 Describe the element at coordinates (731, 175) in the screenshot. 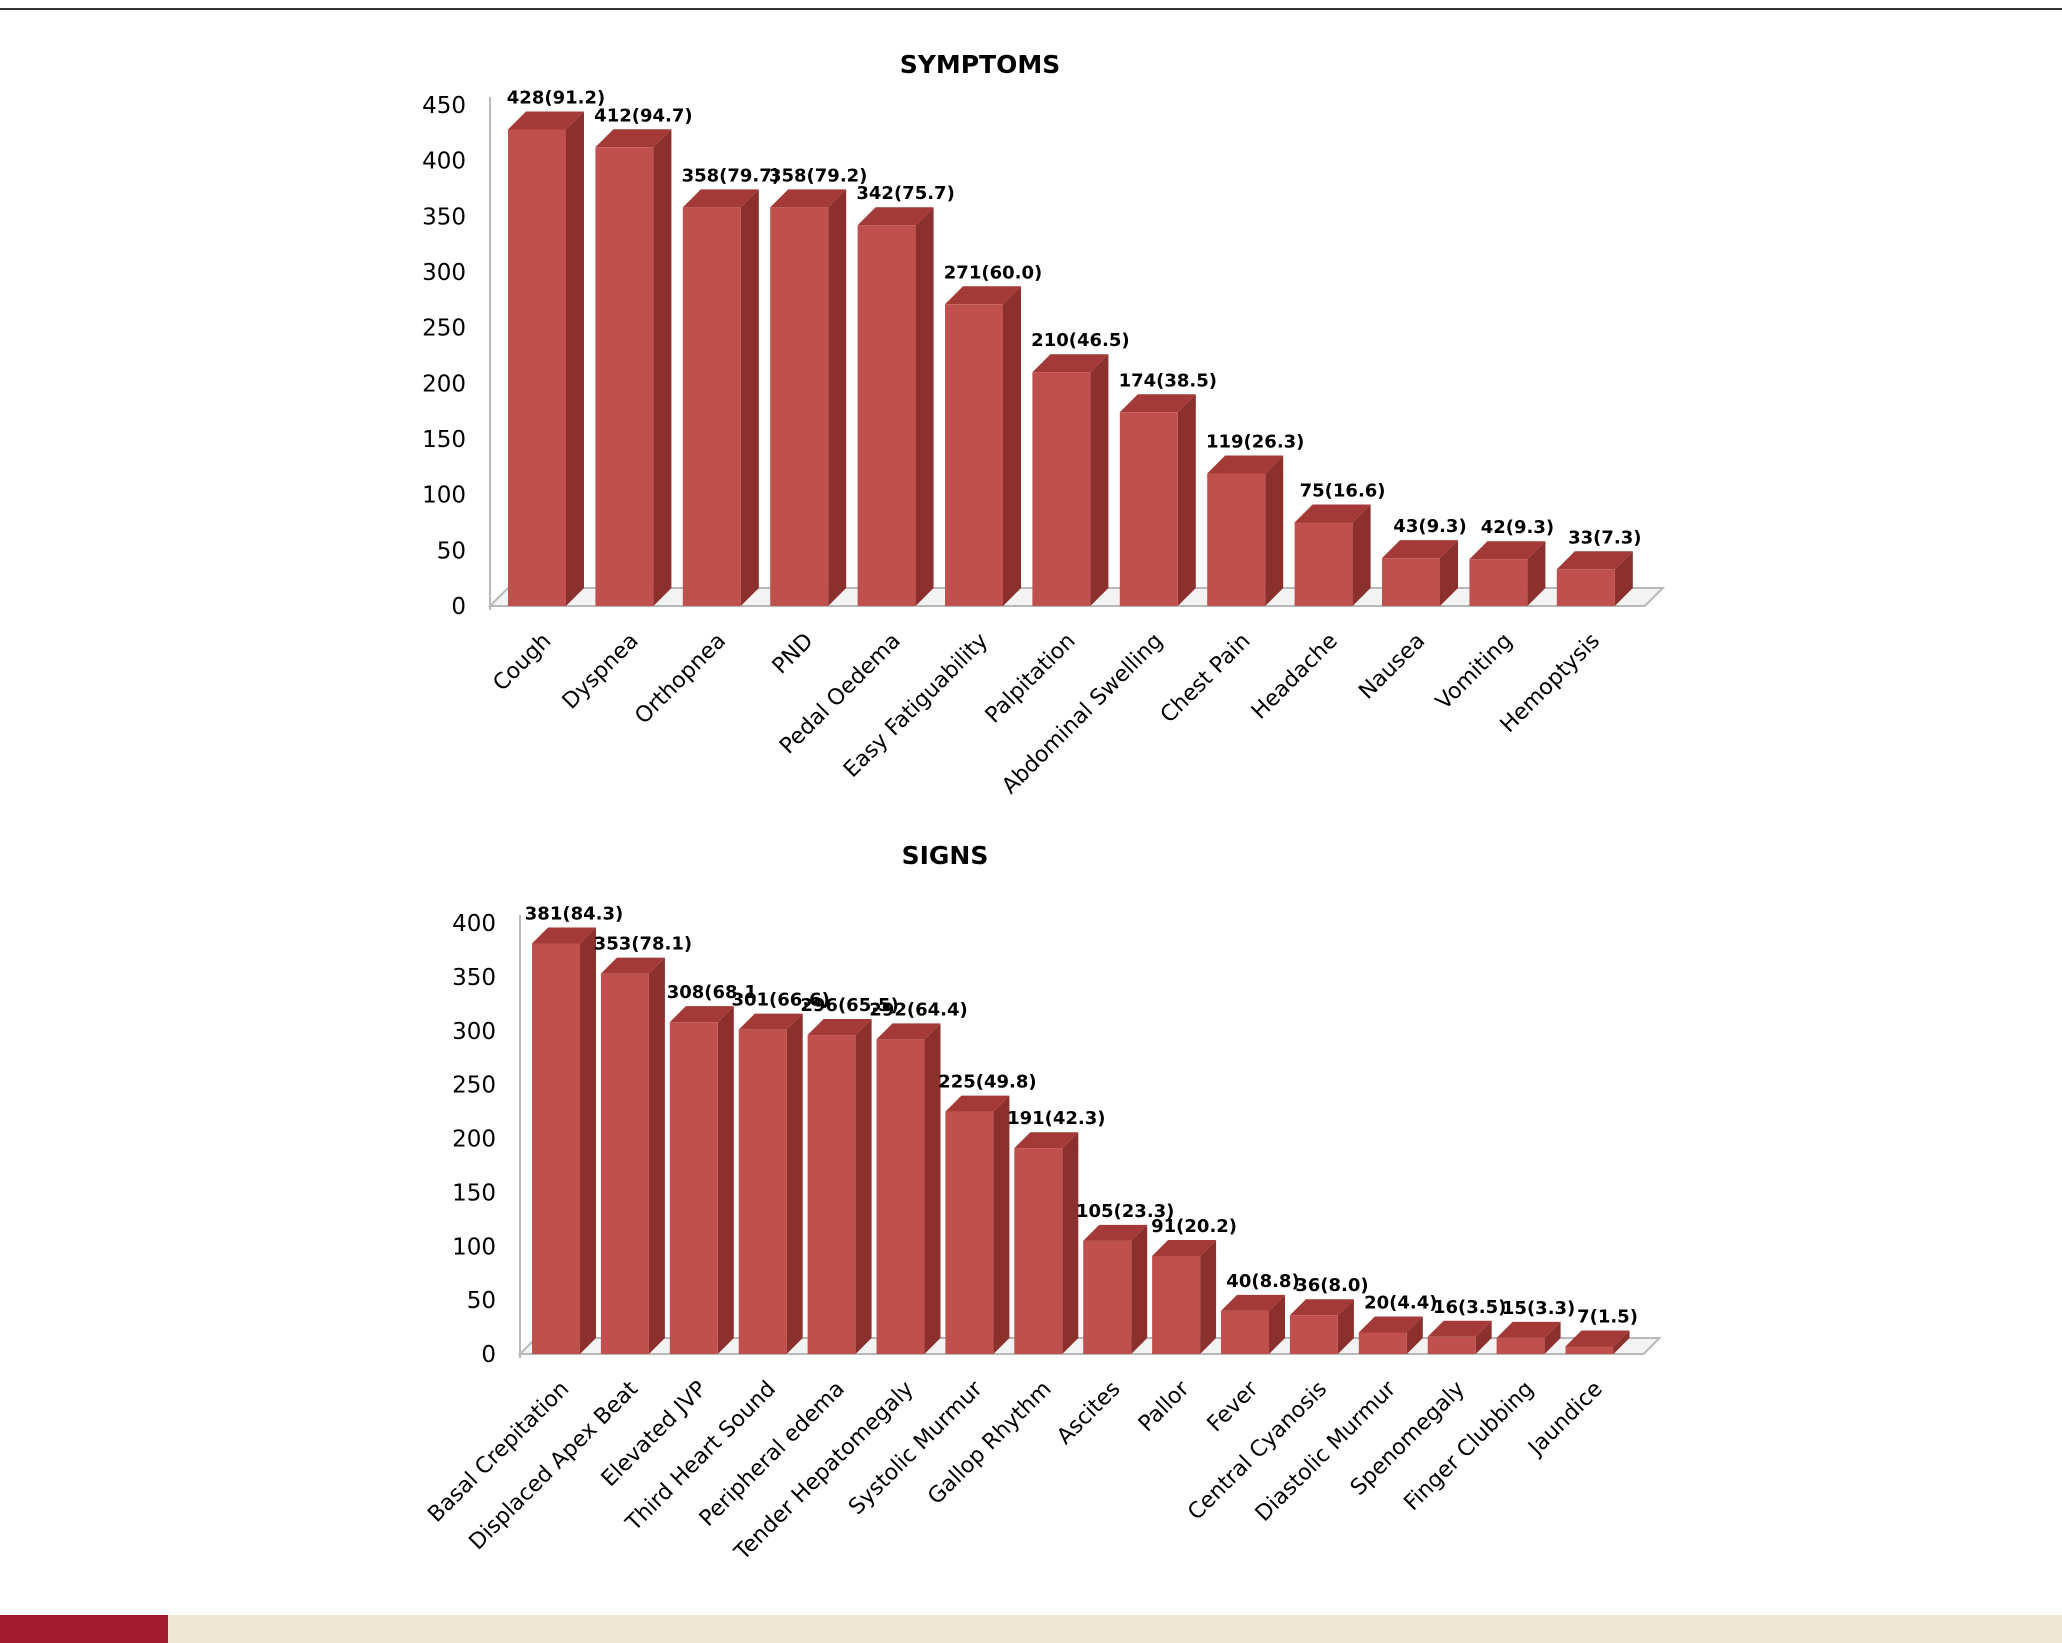

I see `symptoms-data-label: 358(79.7)` at that location.